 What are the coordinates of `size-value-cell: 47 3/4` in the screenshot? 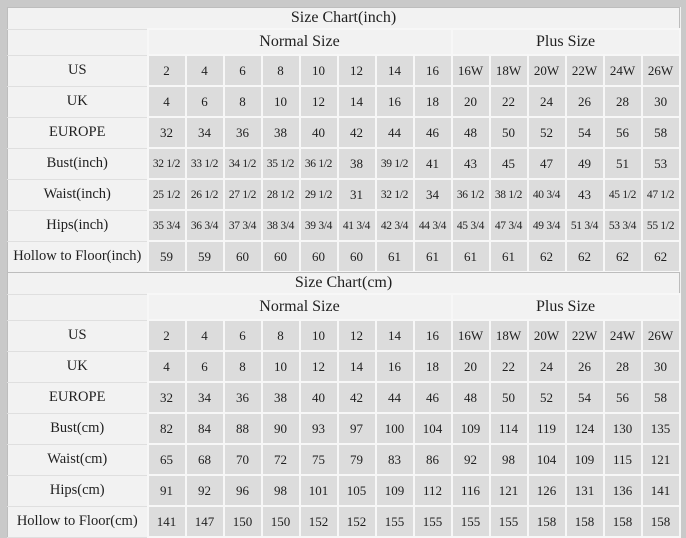 It's located at (508, 225).